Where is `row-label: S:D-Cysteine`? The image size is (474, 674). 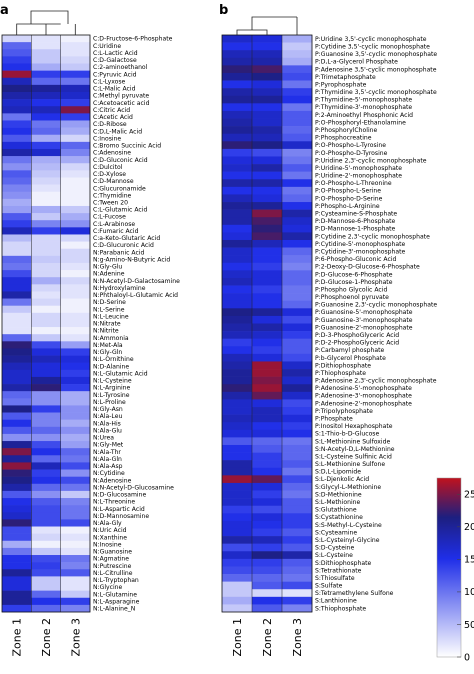
row-label: S:D-Cysteine is located at coordinates (335, 548).